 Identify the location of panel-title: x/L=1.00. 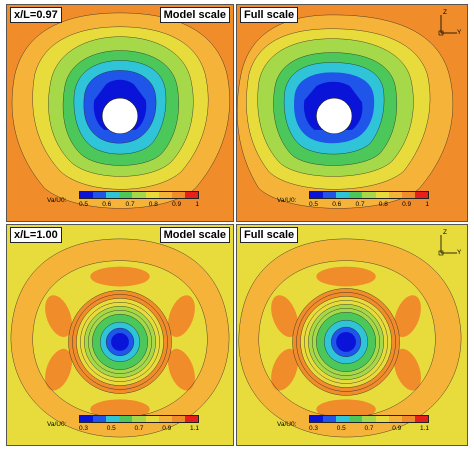
(36, 235).